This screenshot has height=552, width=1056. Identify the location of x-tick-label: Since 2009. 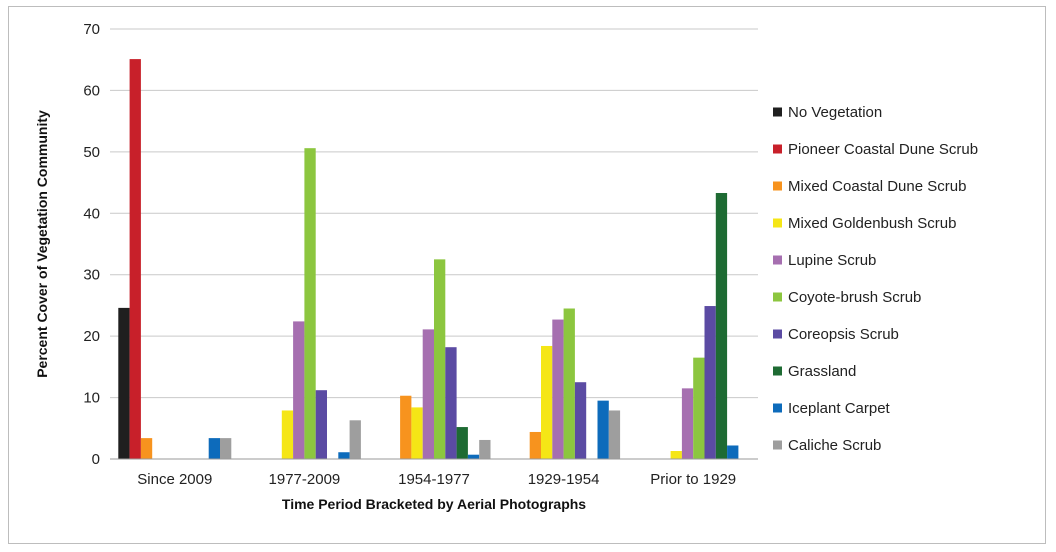
(174, 479).